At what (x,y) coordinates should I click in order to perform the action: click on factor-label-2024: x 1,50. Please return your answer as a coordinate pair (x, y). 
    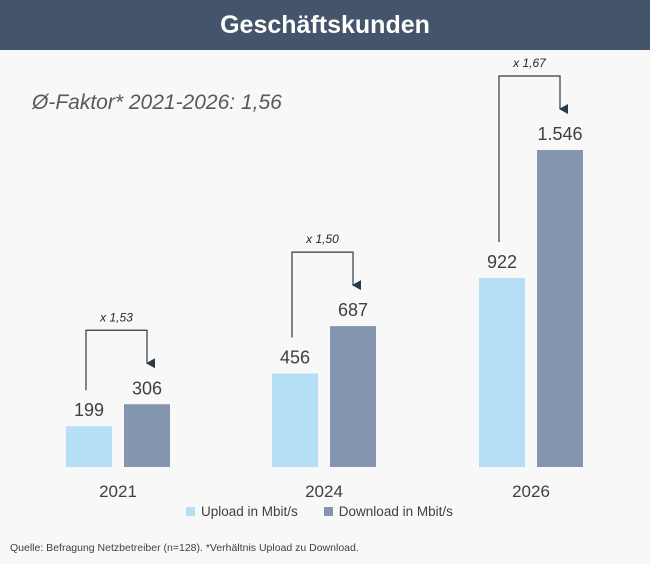
    Looking at the image, I should click on (322, 239).